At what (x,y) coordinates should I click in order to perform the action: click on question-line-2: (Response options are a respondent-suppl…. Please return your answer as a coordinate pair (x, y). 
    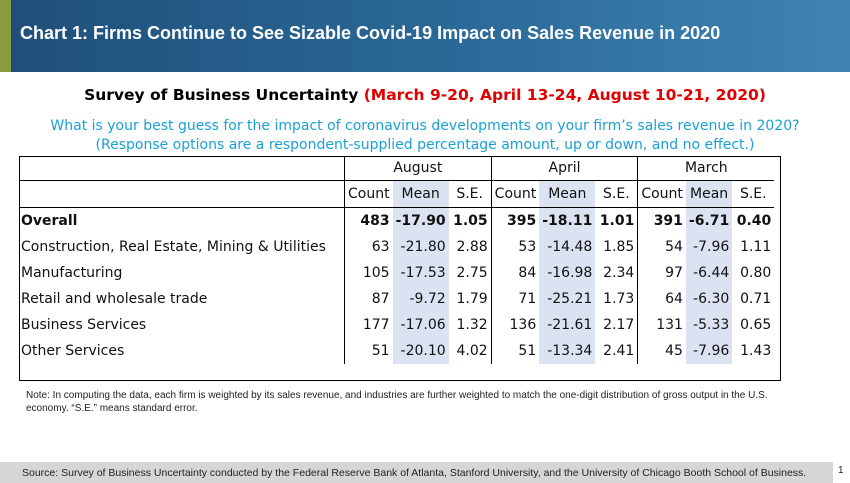
    Looking at the image, I should click on (425, 145).